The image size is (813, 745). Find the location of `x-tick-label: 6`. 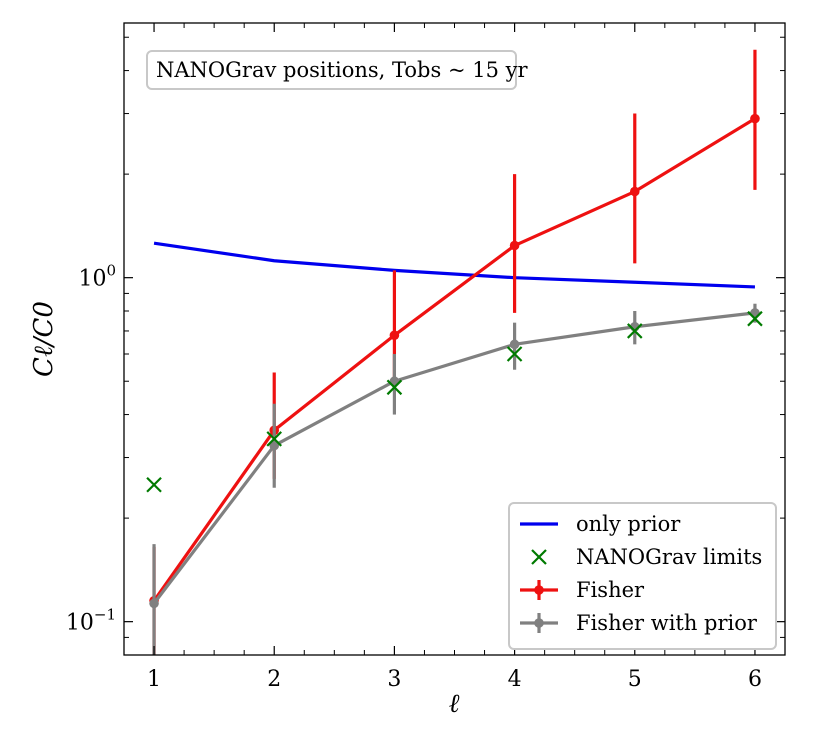

x-tick-label: 6 is located at coordinates (755, 679).